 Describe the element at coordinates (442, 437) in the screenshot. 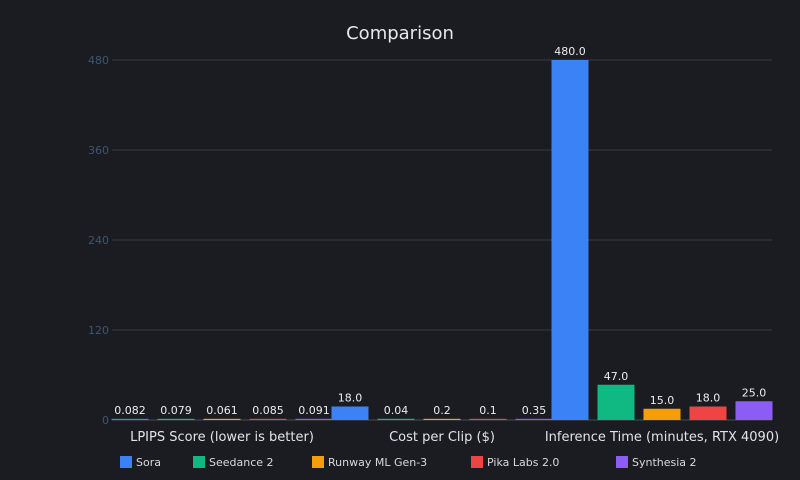

I see `x-tick-label: Cost per Clip ($)` at that location.